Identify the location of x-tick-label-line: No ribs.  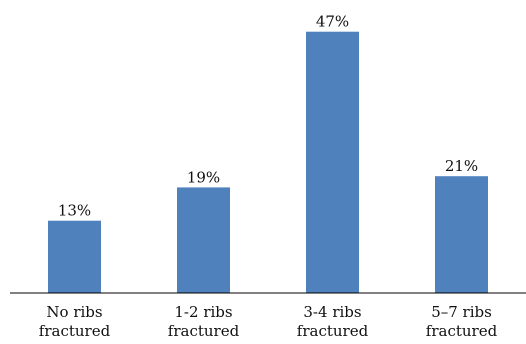
(74, 312).